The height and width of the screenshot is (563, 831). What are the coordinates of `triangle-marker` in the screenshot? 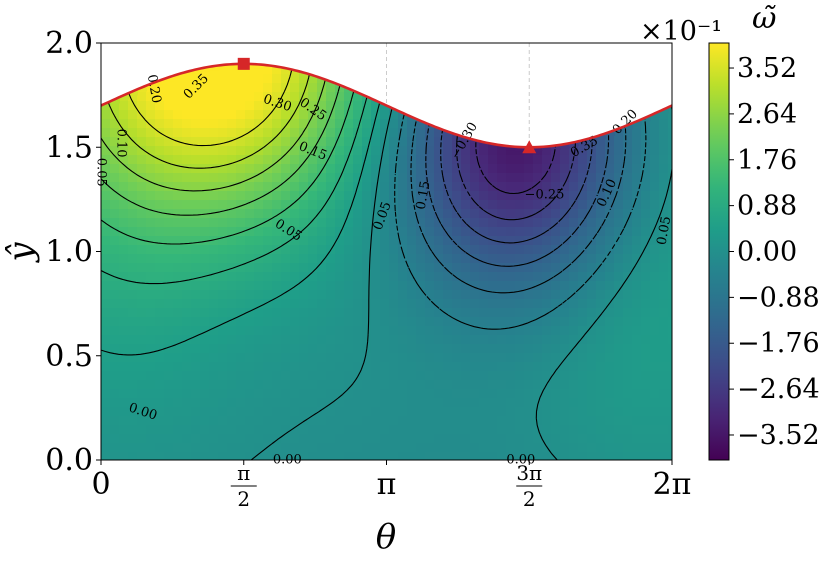 It's located at (529, 147).